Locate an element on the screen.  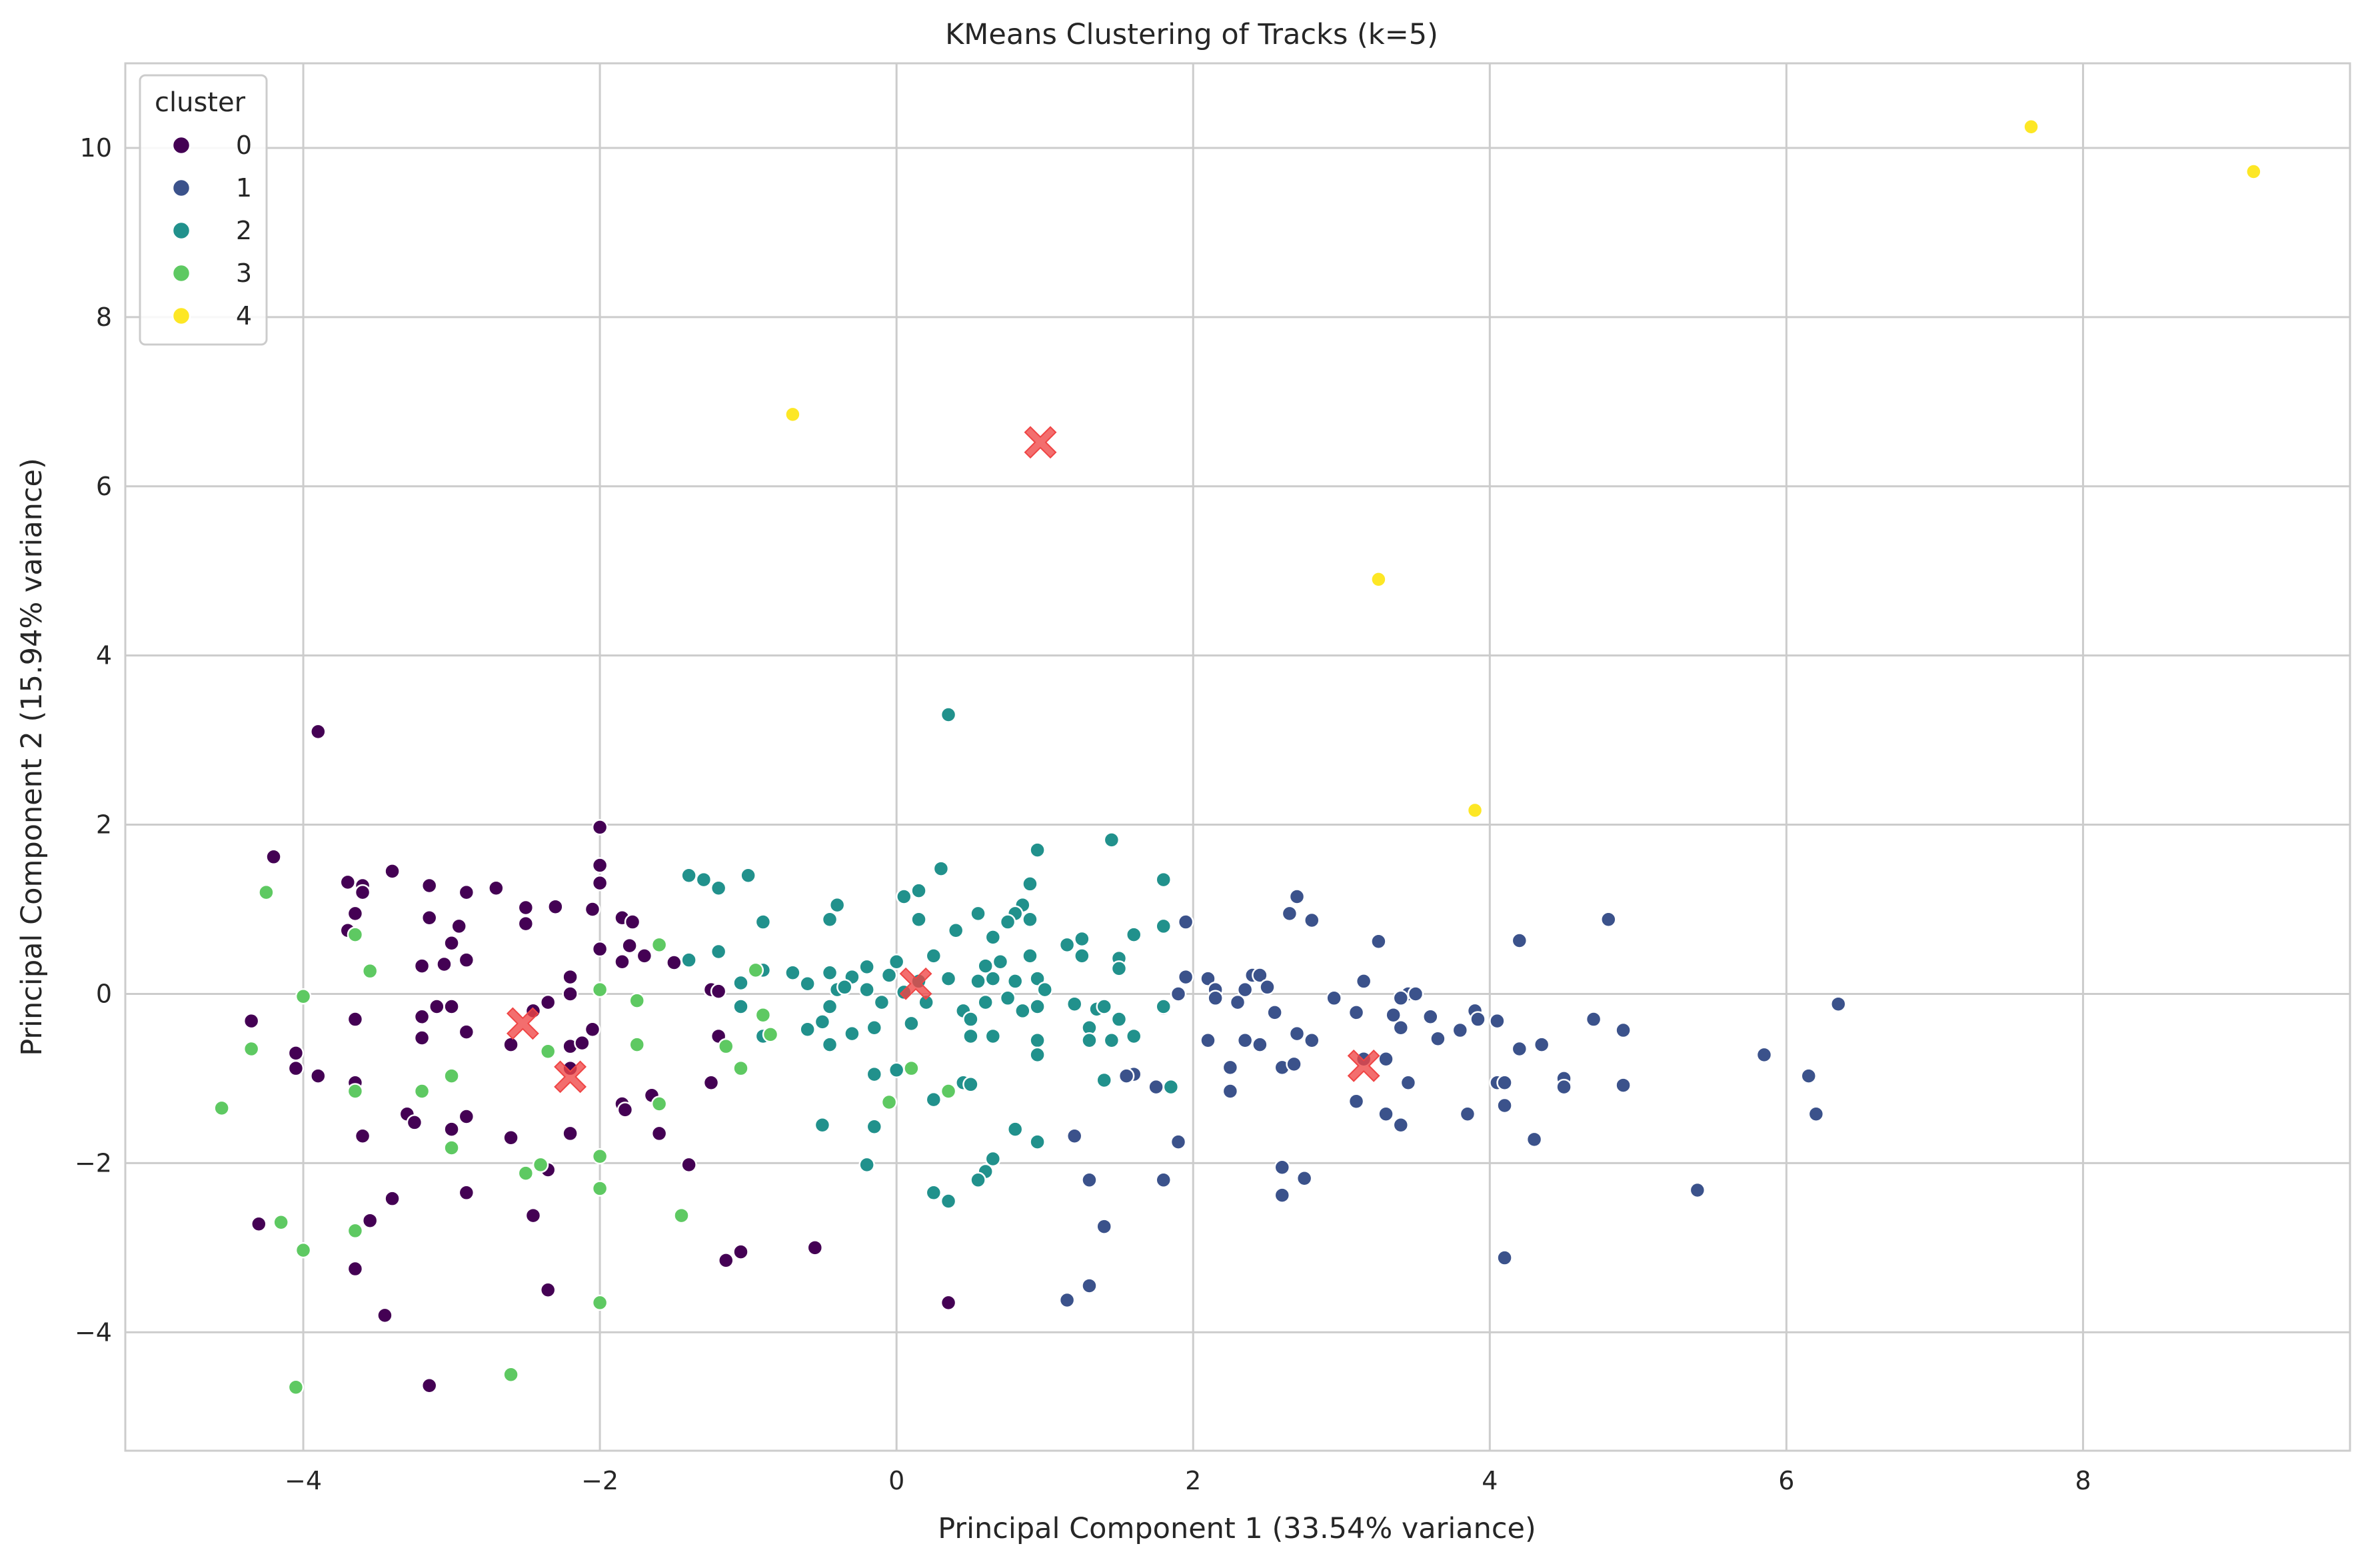
y-tick-label: 0 is located at coordinates (104, 994).